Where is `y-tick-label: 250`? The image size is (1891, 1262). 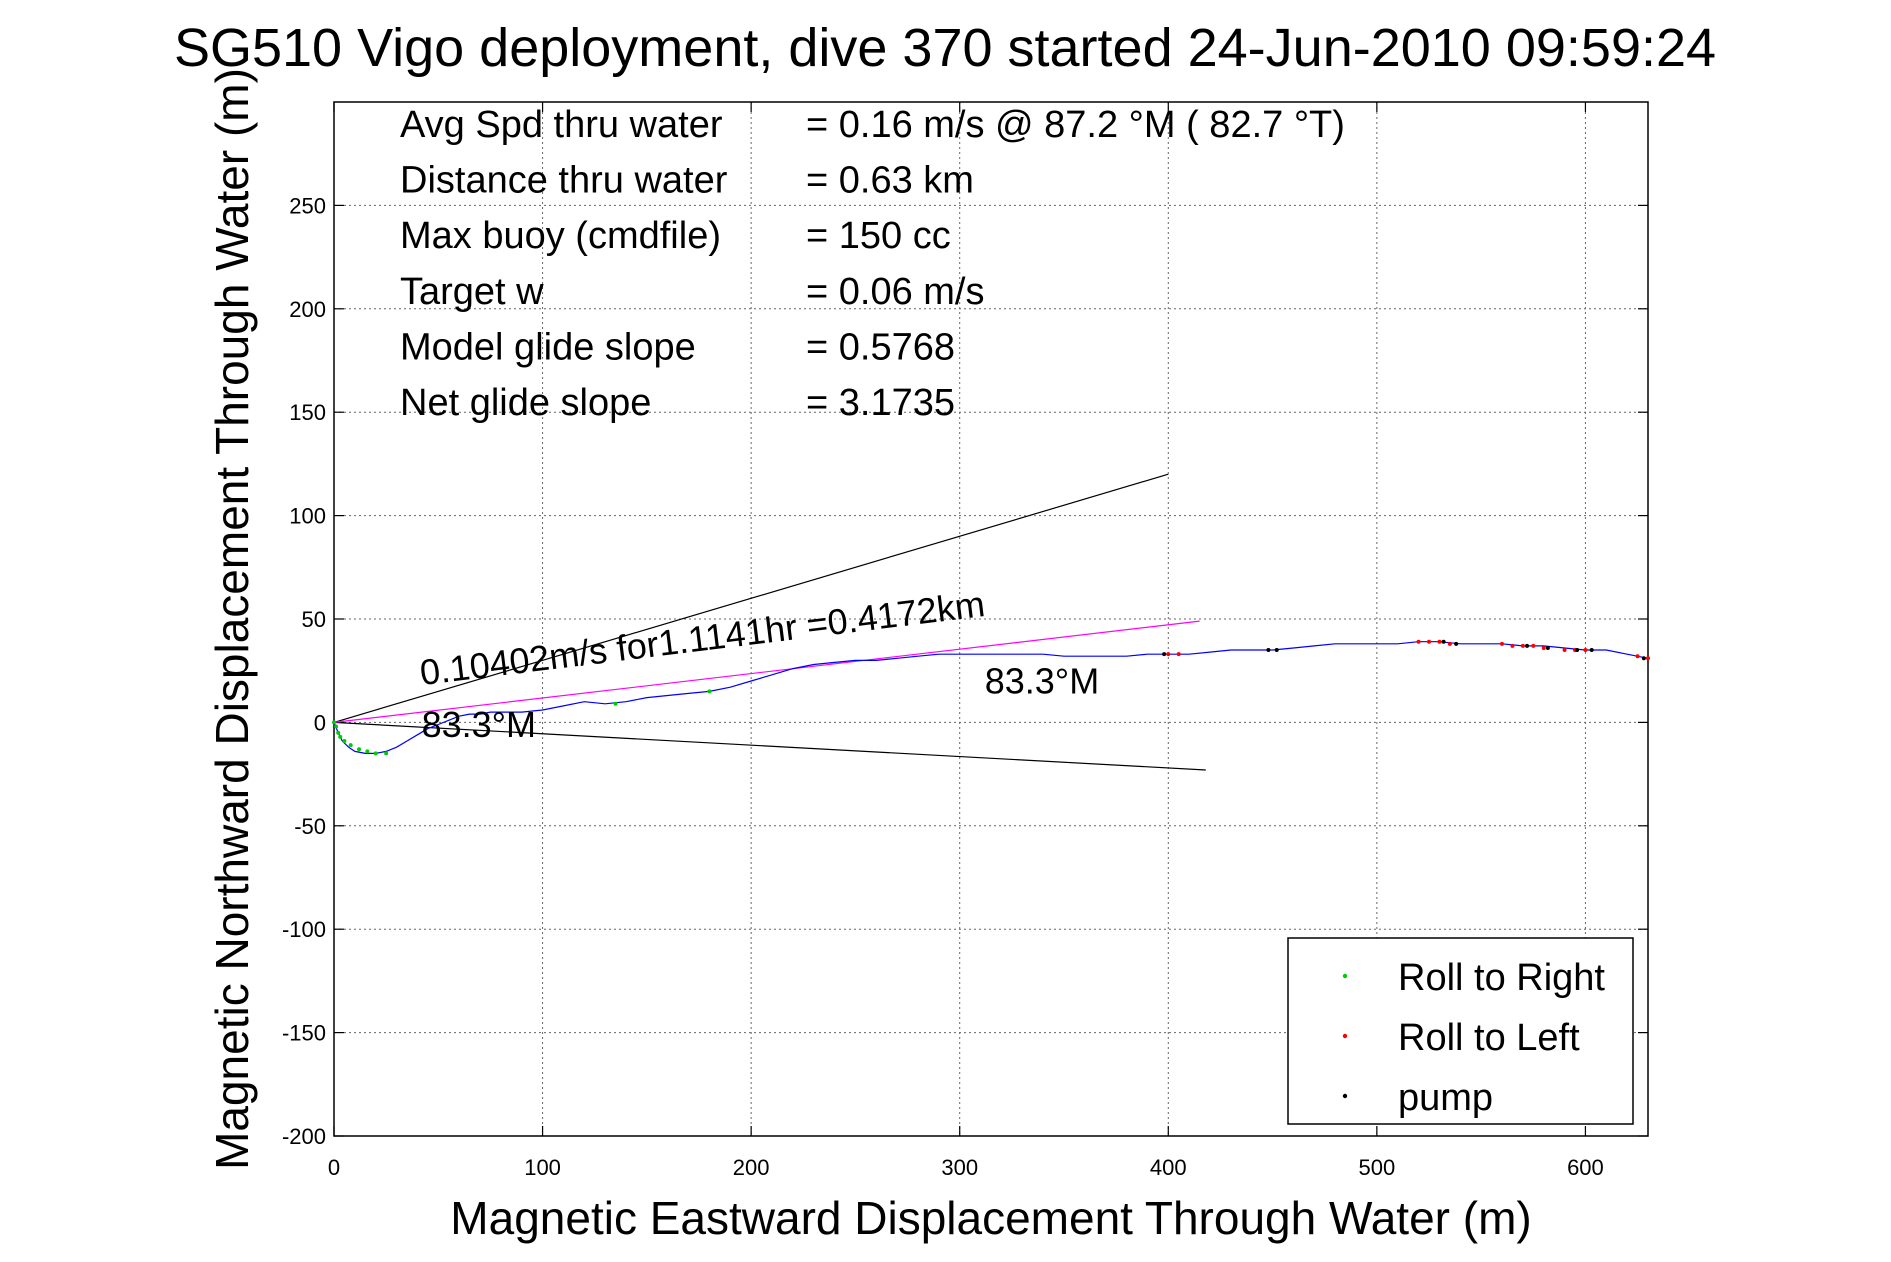 y-tick-label: 250 is located at coordinates (307, 205).